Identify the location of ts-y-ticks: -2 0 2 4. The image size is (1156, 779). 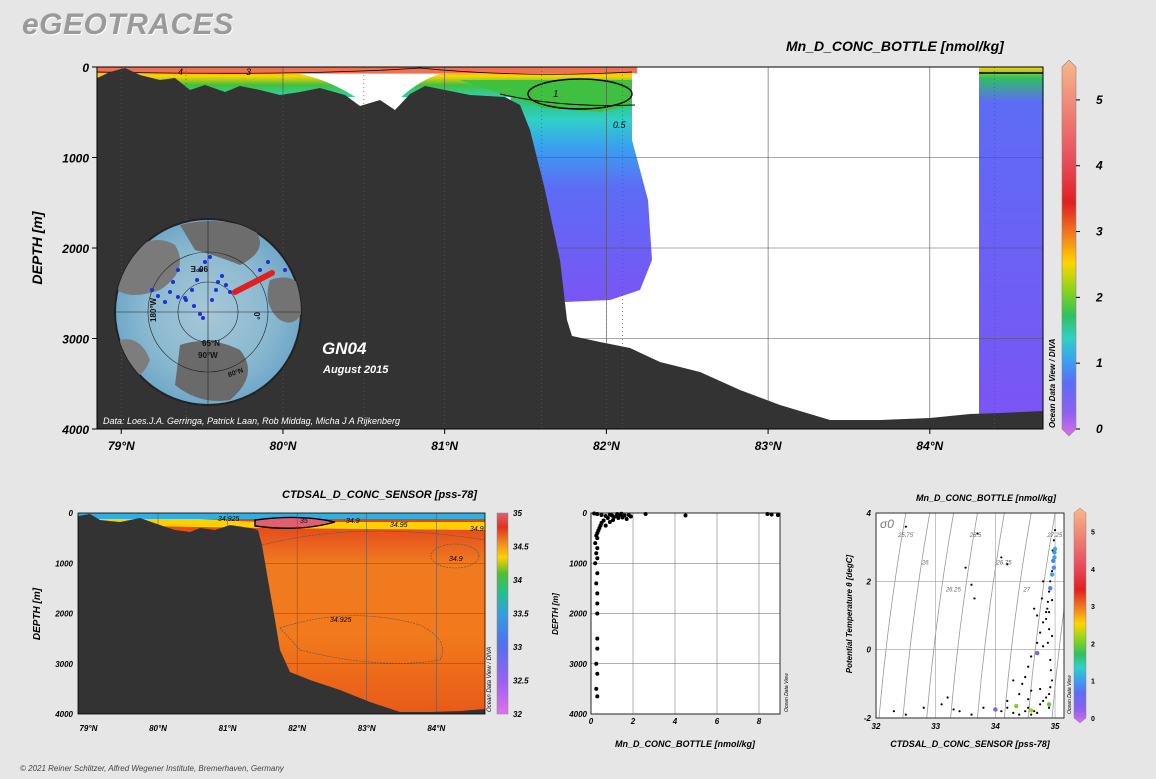
(868, 616).